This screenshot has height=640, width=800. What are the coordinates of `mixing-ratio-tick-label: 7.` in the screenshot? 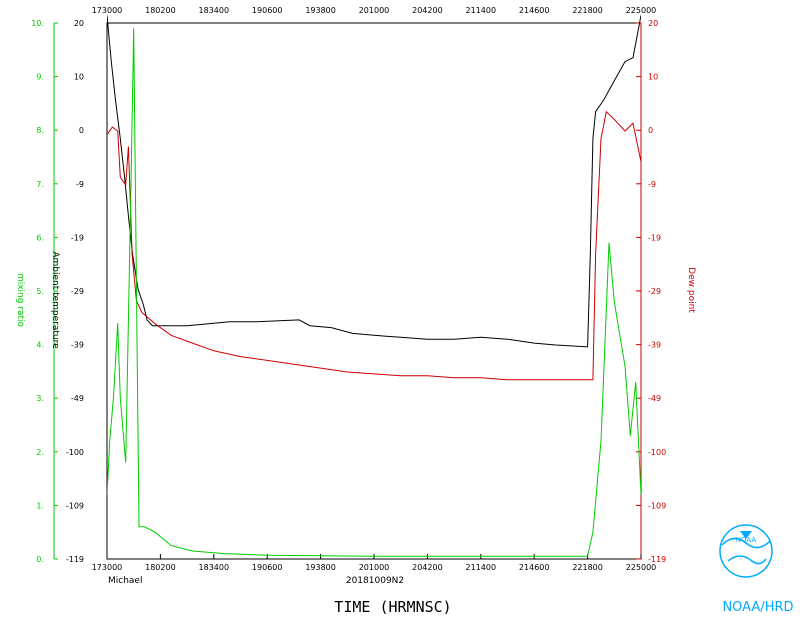 It's located at (40, 184).